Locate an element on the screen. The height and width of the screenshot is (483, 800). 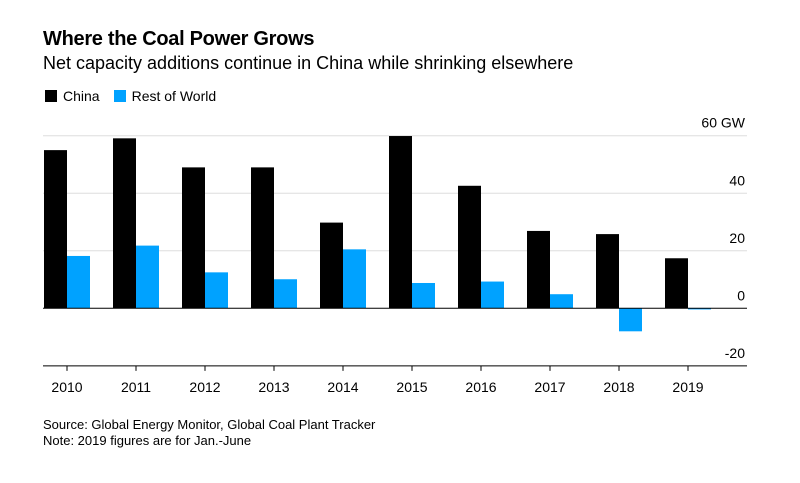
x-tick-label: 2014 is located at coordinates (342, 387).